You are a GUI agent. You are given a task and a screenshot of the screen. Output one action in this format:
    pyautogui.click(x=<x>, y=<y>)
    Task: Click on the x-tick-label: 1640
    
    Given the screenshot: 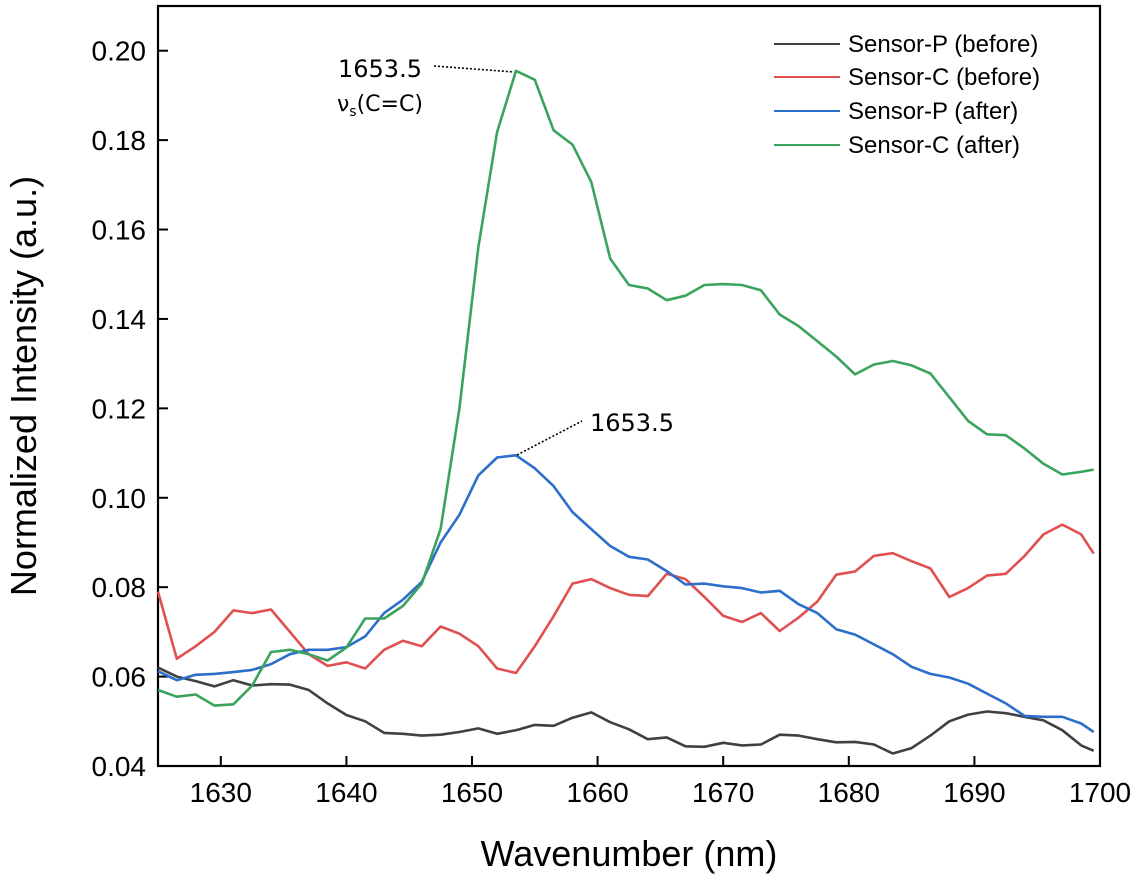 What is the action you would take?
    pyautogui.click(x=346, y=792)
    